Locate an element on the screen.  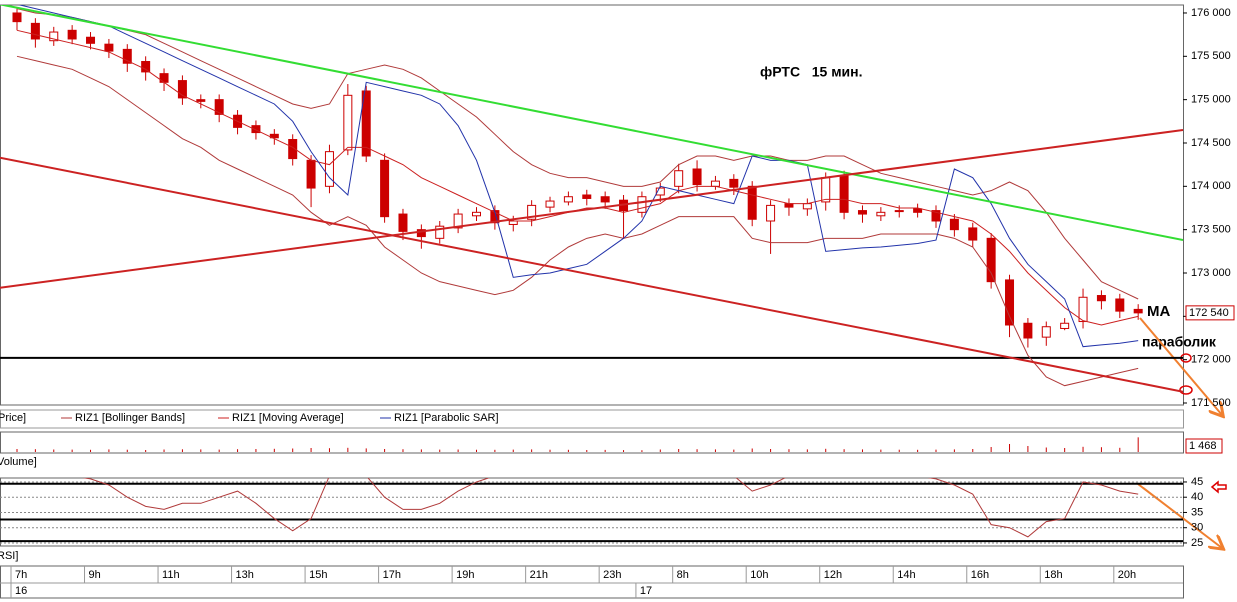
y-tick-label: 172 000 is located at coordinates (1211, 360).